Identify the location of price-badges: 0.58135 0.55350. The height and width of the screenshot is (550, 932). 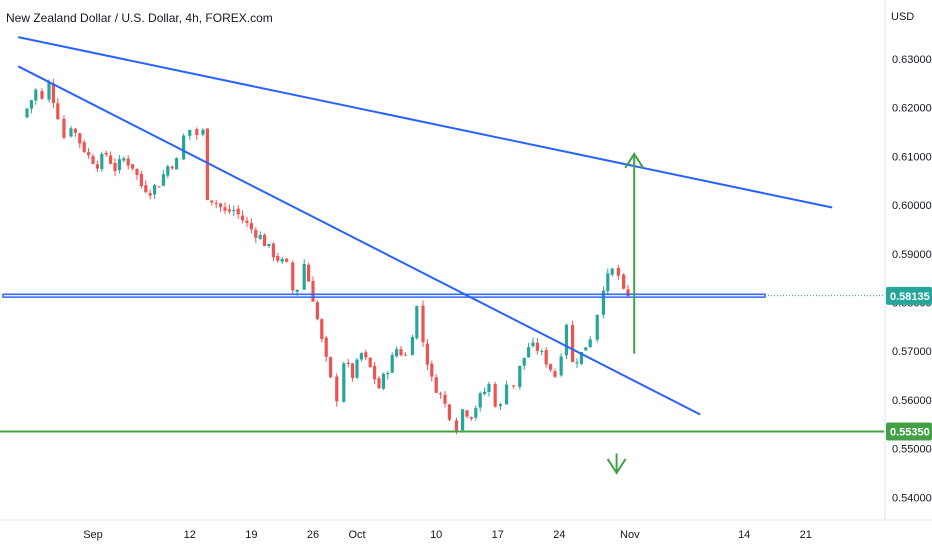
(909, 363).